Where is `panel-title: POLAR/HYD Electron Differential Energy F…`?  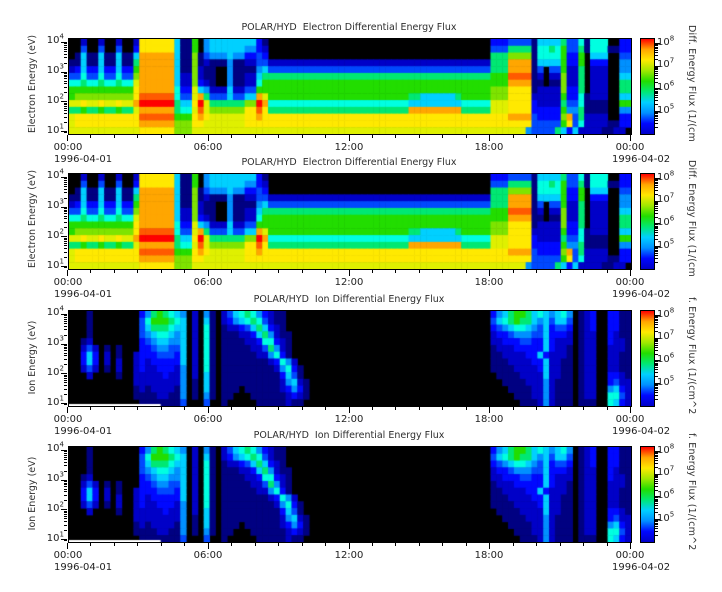
panel-title: POLAR/HYD Electron Differential Energy F… is located at coordinates (349, 162).